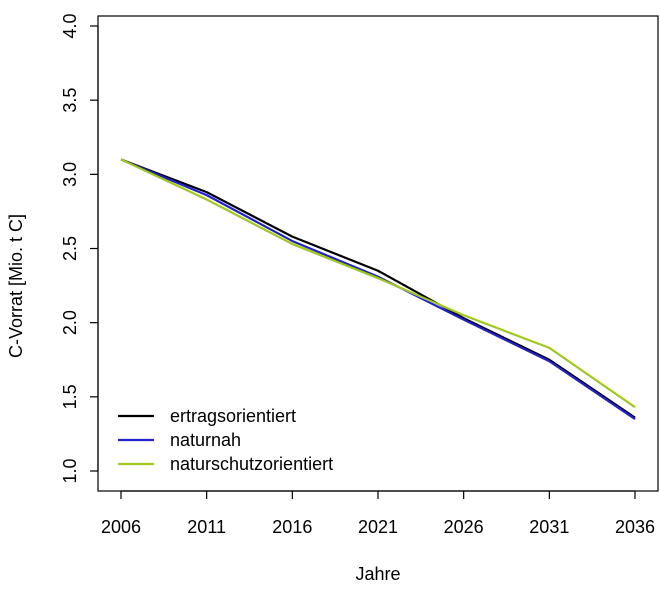  Describe the element at coordinates (70, 322) in the screenshot. I see `y-tick-label-2: 2.0` at that location.